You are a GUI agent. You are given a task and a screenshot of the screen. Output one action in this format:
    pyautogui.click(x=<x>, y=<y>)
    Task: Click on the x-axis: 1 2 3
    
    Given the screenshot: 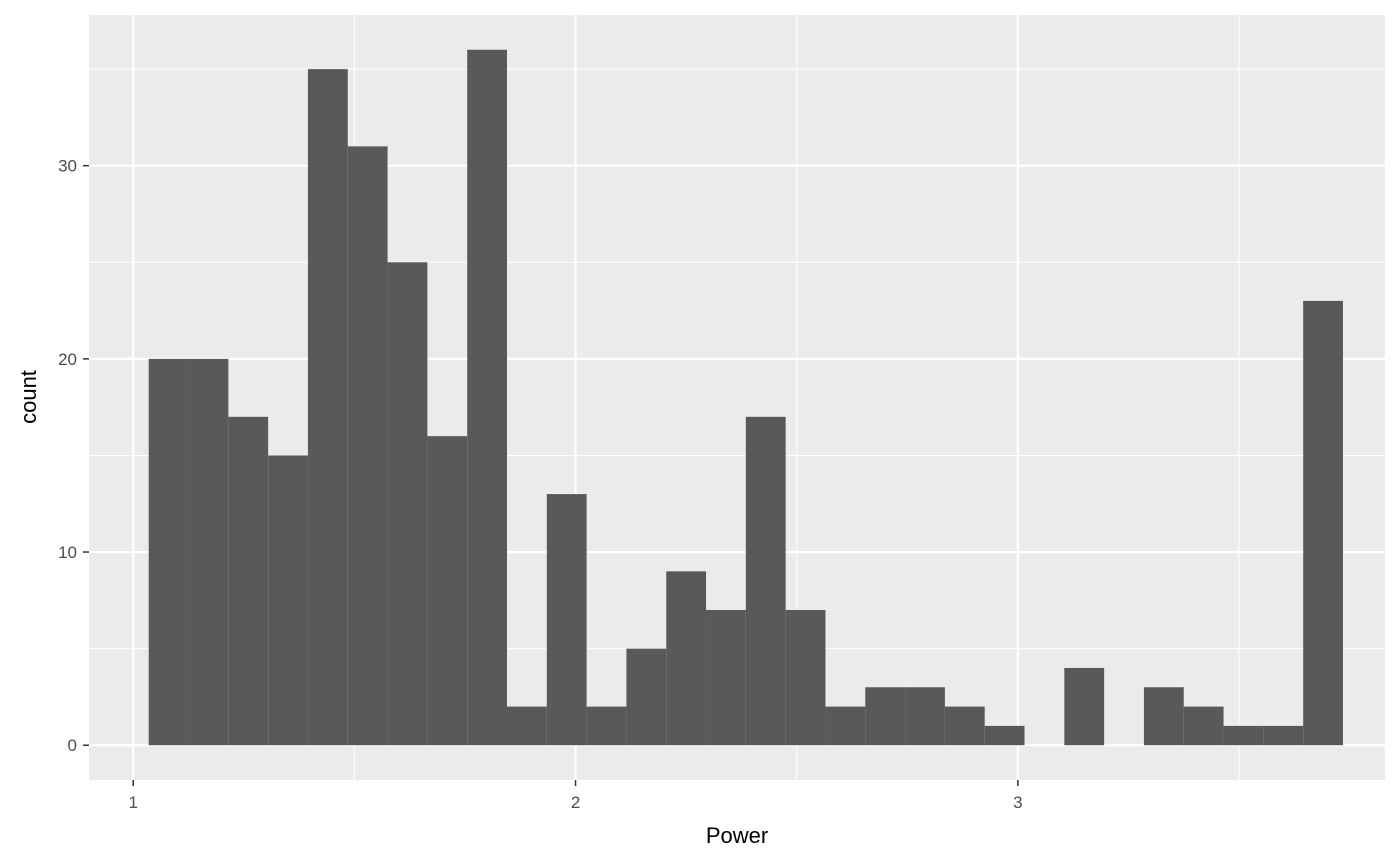 What is the action you would take?
    pyautogui.click(x=575, y=796)
    